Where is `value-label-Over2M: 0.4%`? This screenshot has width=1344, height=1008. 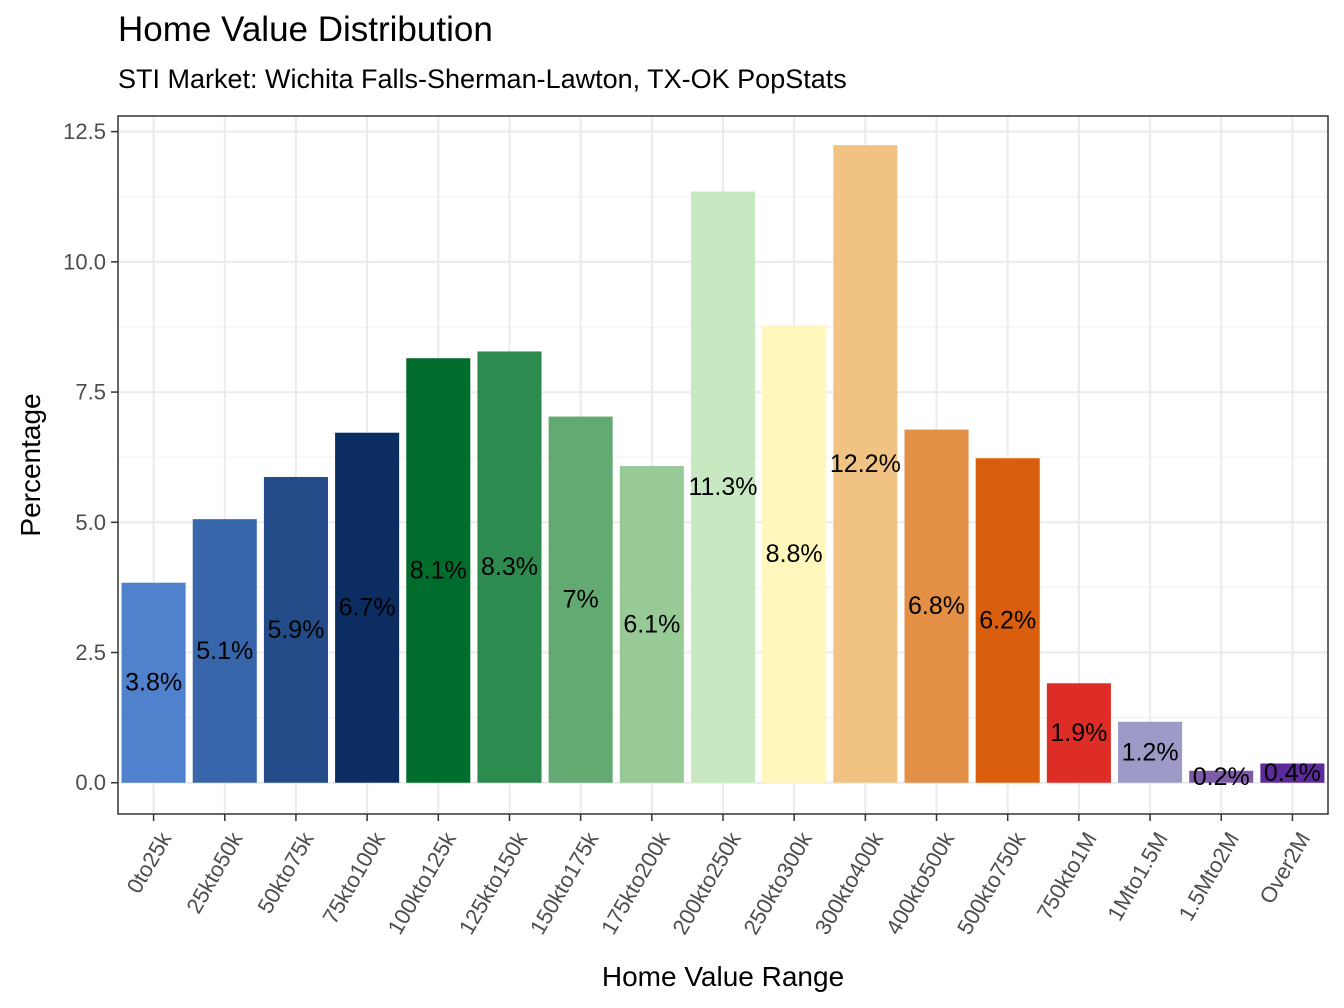
value-label-Over2M: 0.4% is located at coordinates (1292, 773).